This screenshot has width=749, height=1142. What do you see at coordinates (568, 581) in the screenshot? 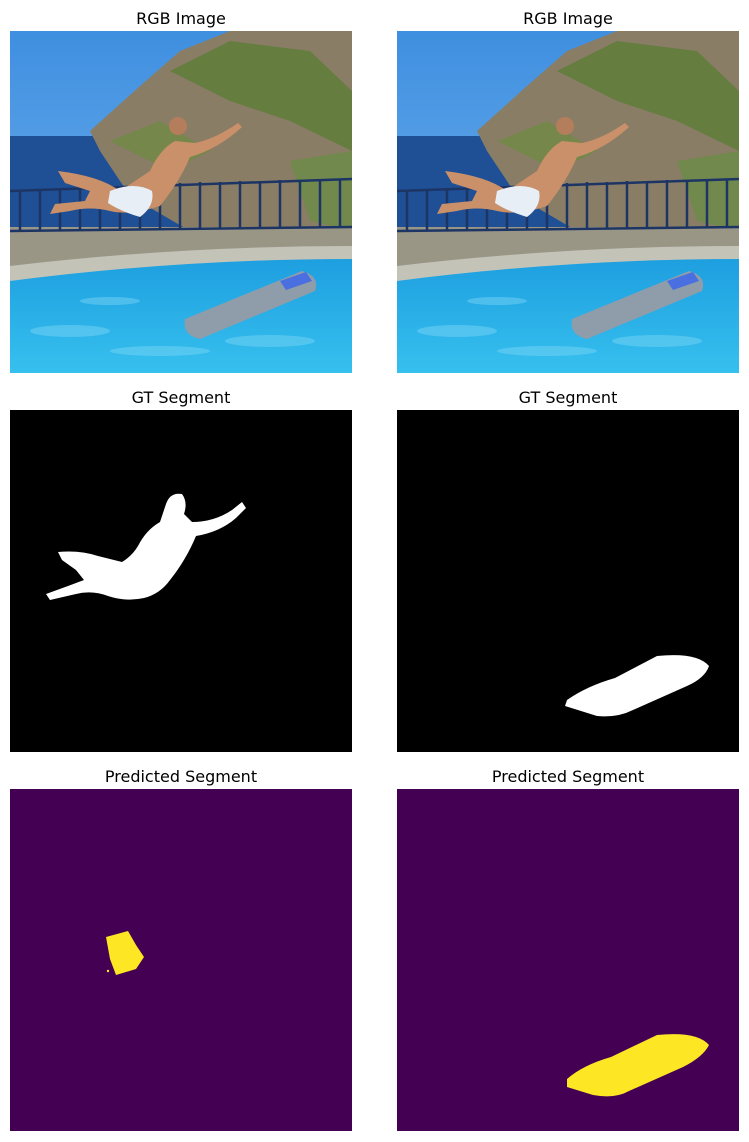
I see `gt-mask-mattress` at bounding box center [568, 581].